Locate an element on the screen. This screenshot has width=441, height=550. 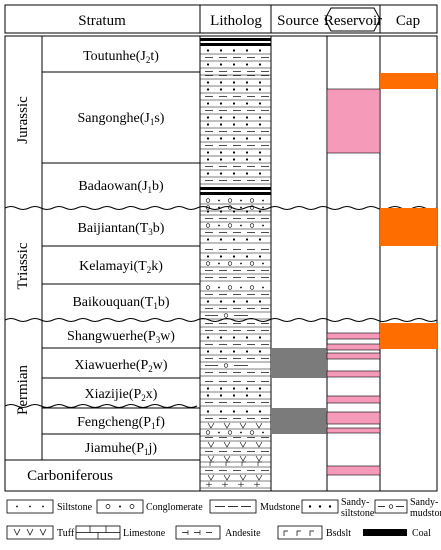
cap-bar is located at coordinates (408, 336).